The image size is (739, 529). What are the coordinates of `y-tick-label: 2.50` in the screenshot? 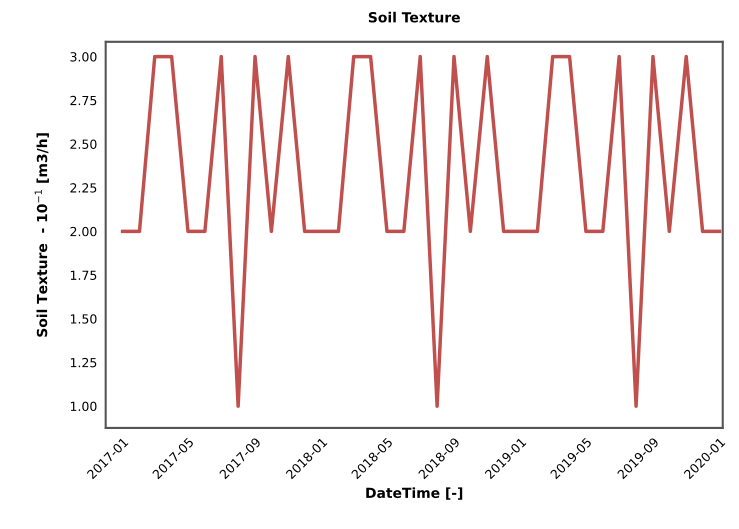 It's located at (83, 144).